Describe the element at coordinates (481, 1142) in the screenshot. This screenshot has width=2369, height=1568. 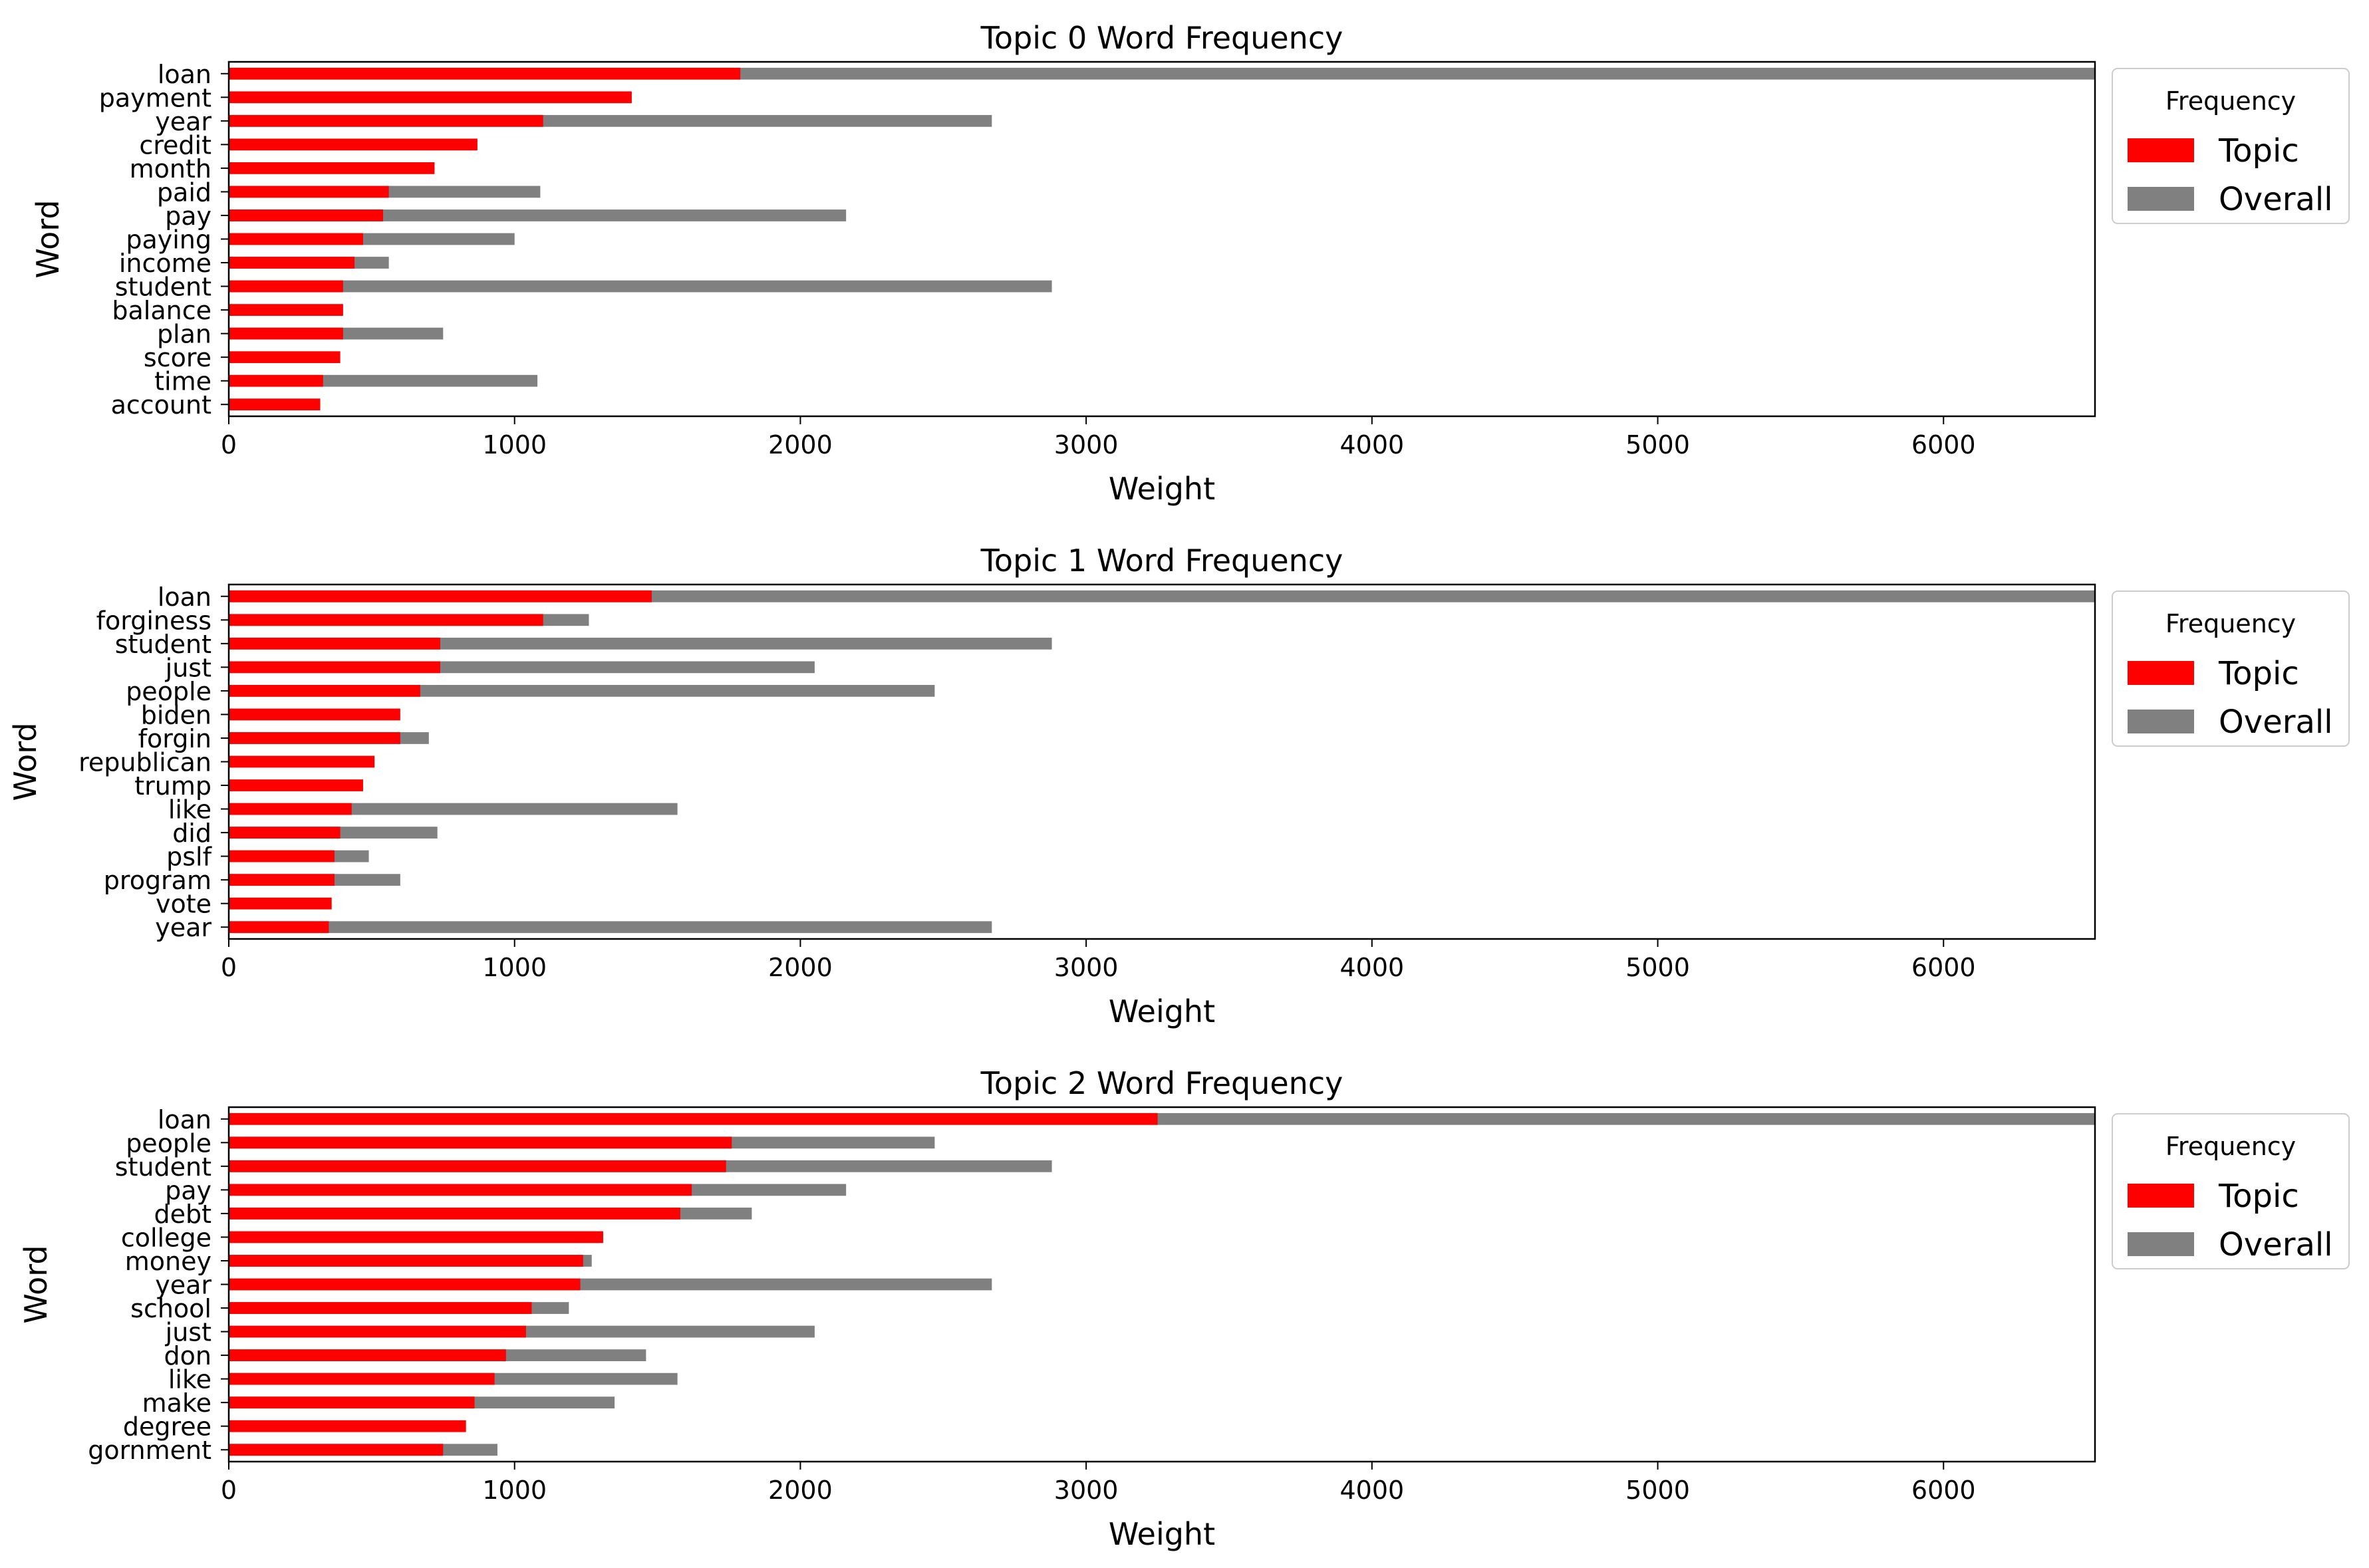
I see `bar-topic-people` at that location.